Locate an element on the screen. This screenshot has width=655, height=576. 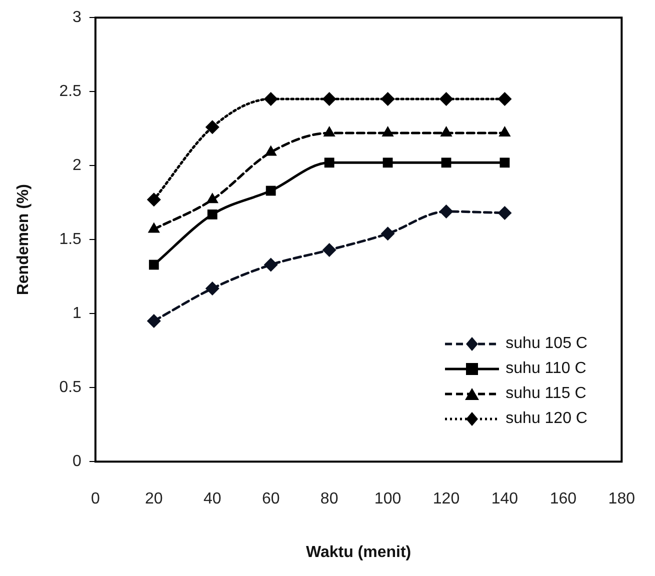
x-tick-label: 160 is located at coordinates (563, 499).